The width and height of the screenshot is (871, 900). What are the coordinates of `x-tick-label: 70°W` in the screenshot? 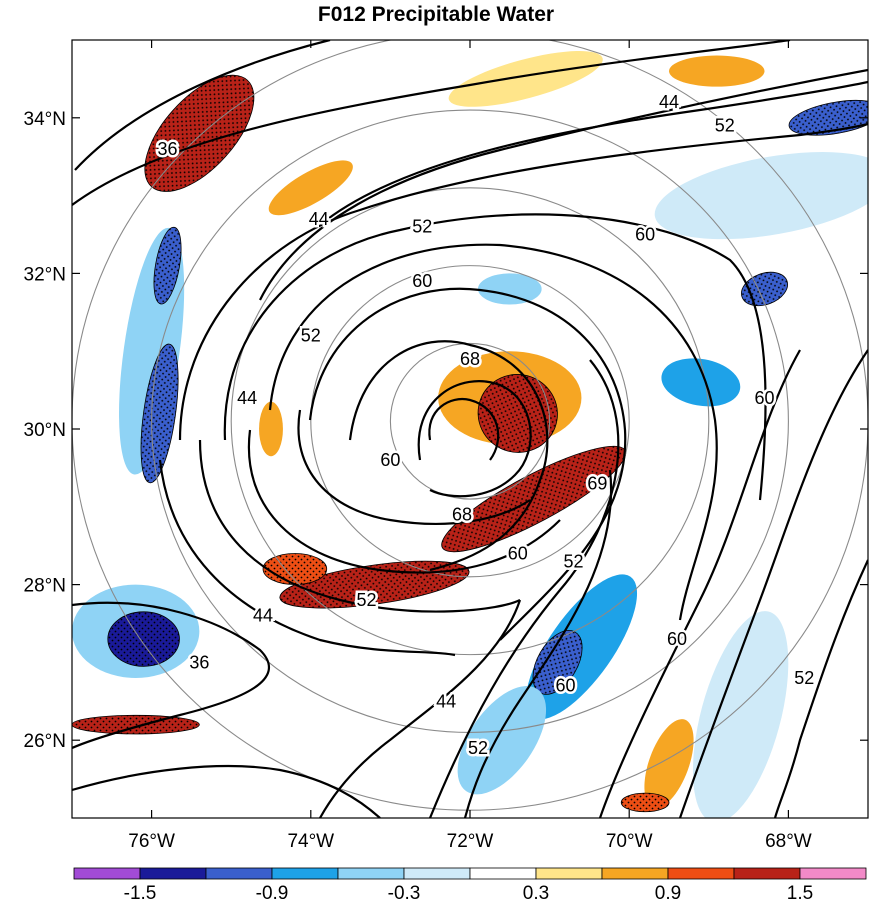 It's located at (629, 841).